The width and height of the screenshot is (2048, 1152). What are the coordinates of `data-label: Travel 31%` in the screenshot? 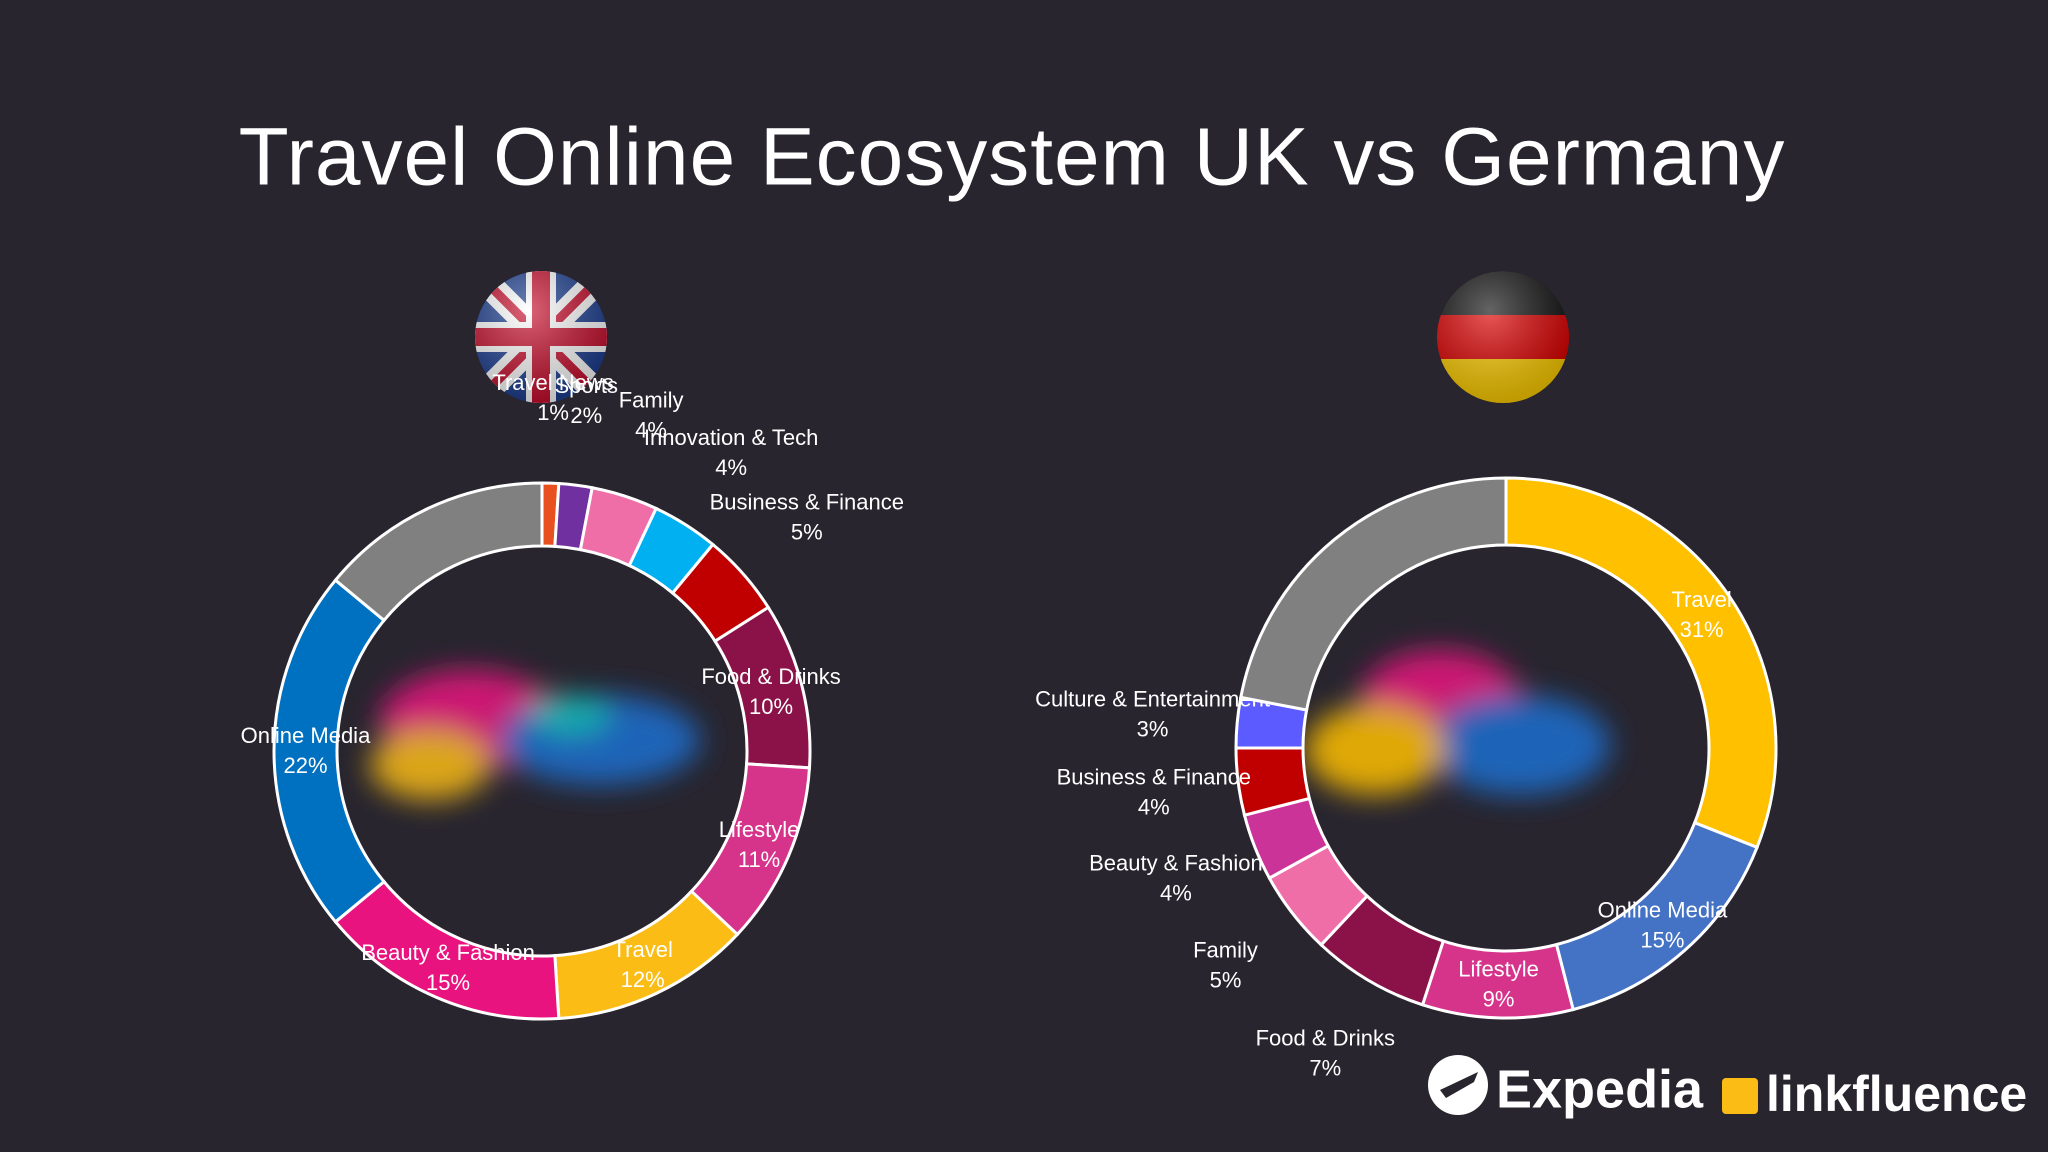 It's located at (1701, 614).